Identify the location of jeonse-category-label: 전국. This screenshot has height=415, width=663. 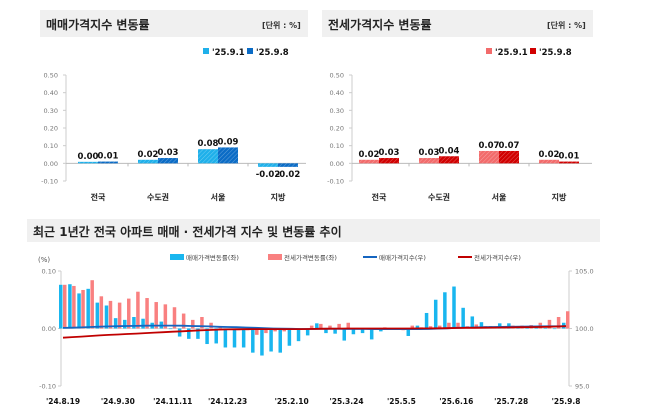
(379, 197).